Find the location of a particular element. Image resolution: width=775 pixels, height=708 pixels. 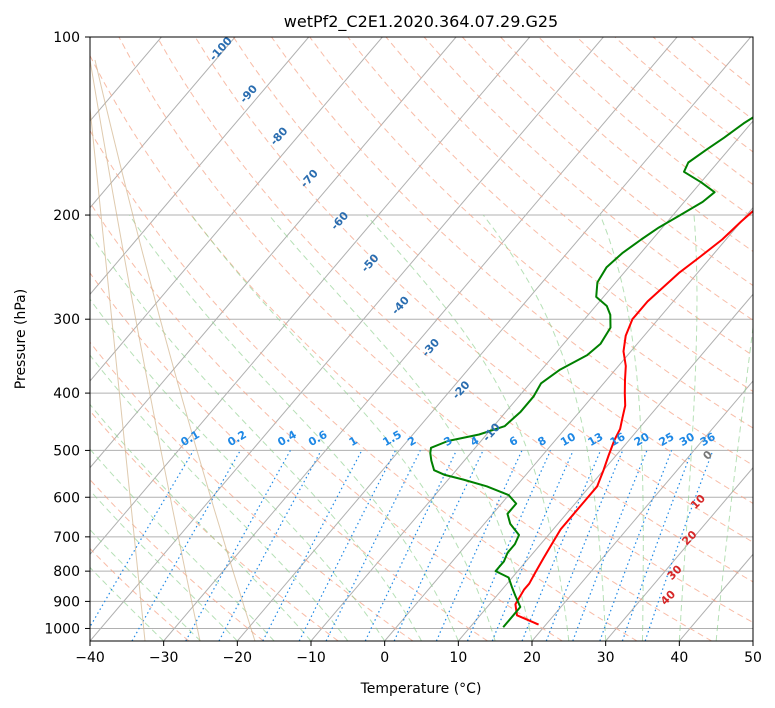

dry-adiabat-label: -30 is located at coordinates (430, 348).